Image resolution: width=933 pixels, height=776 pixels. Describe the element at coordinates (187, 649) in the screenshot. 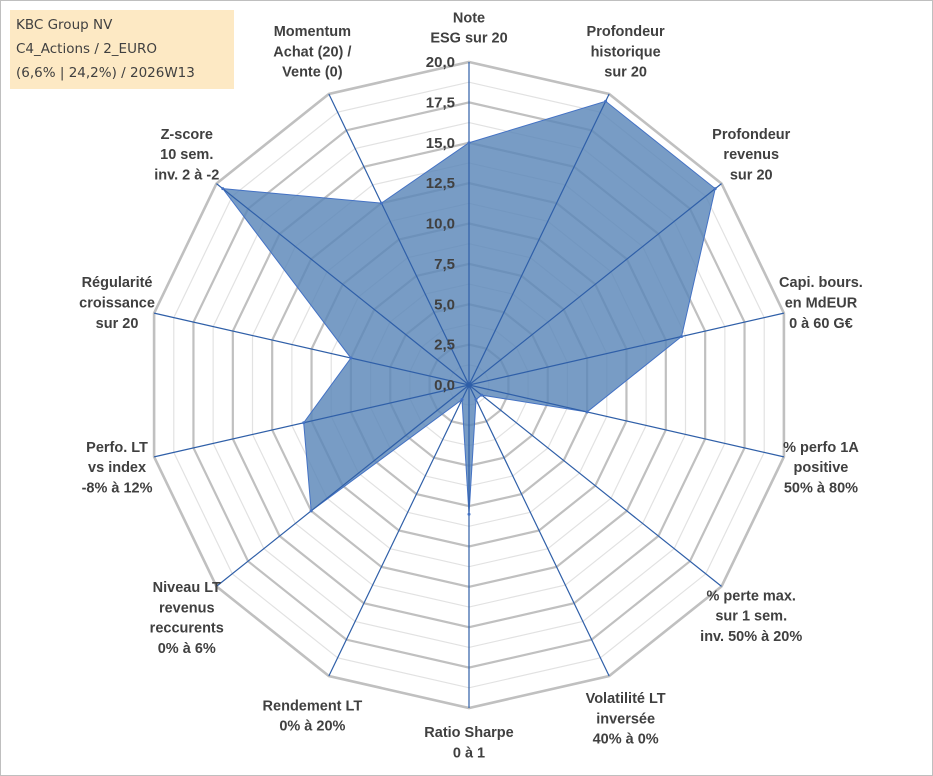

I see `axis-label-line: 0% à 6%` at that location.